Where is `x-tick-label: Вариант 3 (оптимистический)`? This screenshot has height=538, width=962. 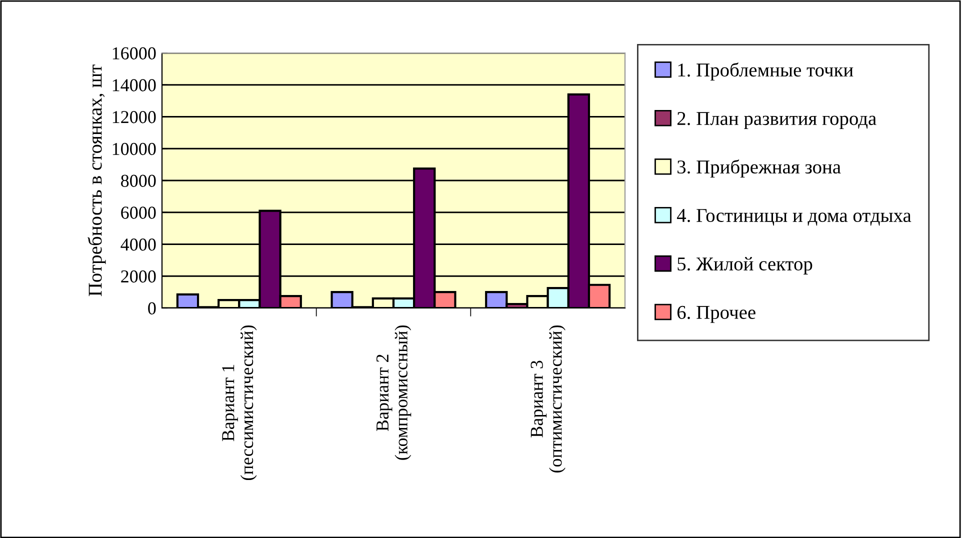 x-tick-label: Вариант 3 (оптимистический) is located at coordinates (548, 398).